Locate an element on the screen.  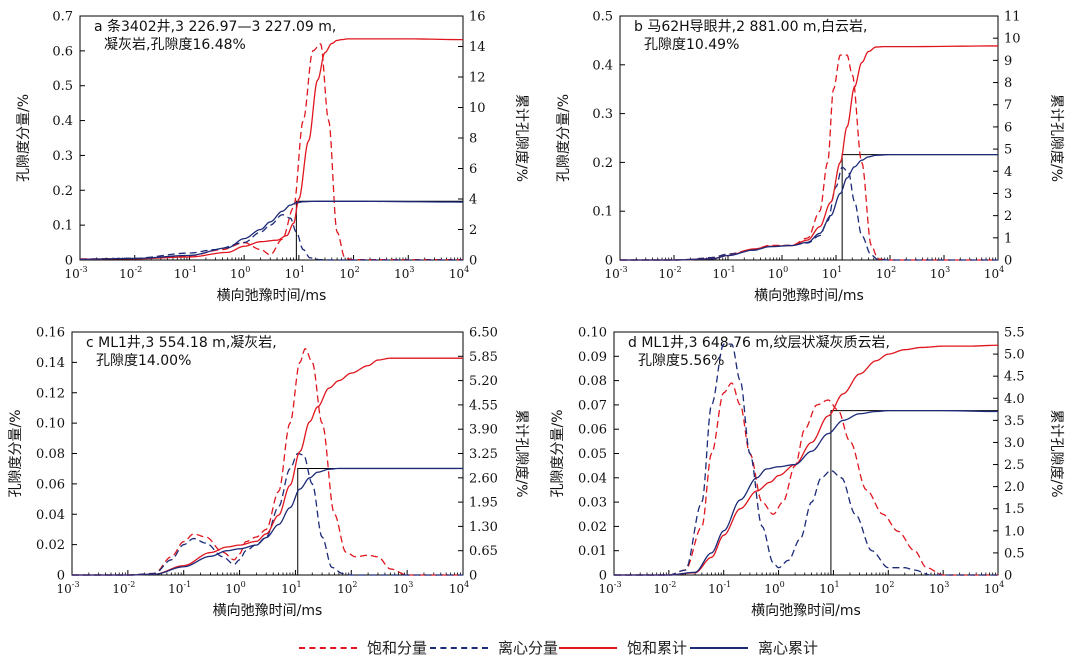
x-tick-label: 10⁰ is located at coordinates (774, 588).